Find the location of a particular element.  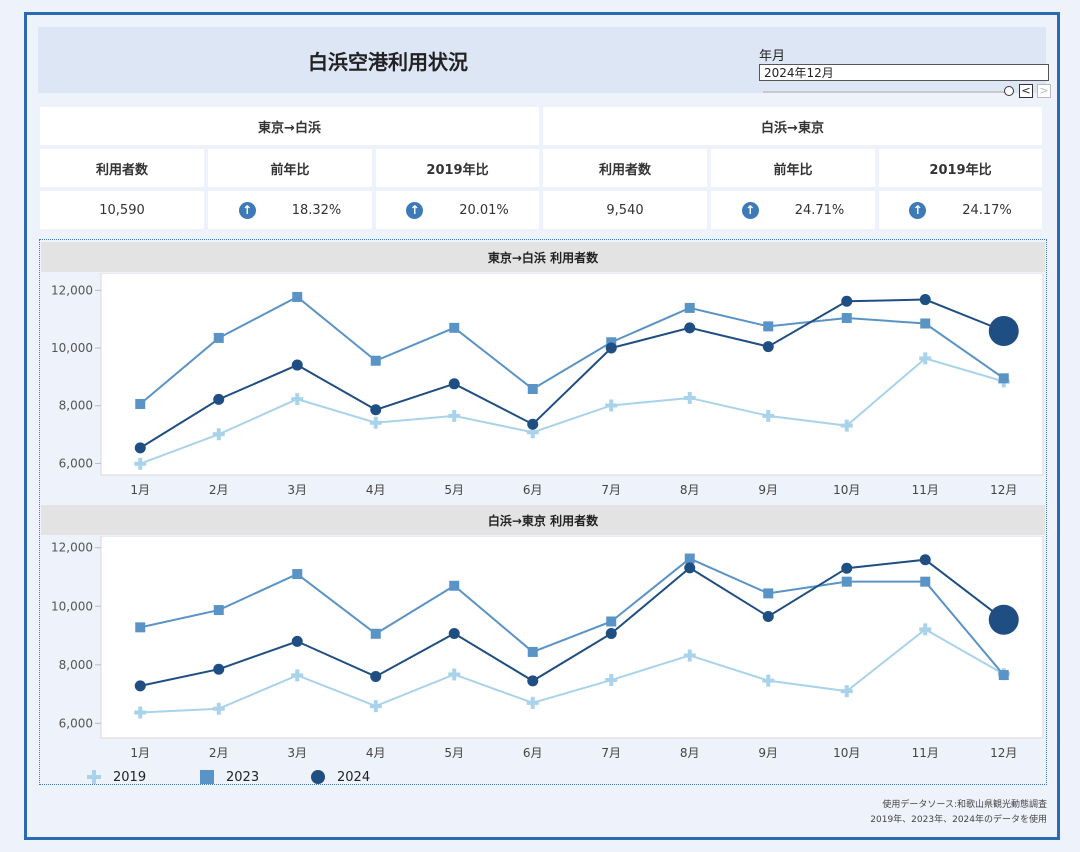

kpi-route2-yoy-cell: ↑ 24.71% is located at coordinates (793, 210).